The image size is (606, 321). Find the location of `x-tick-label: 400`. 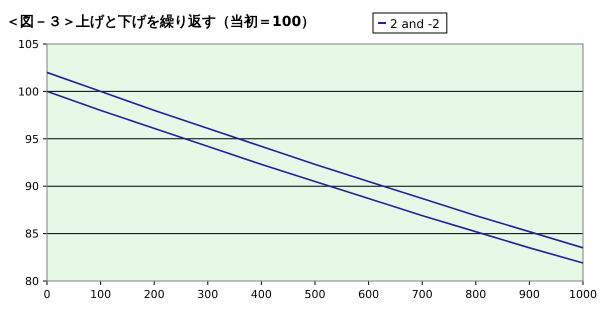

x-tick-label: 400 is located at coordinates (261, 294).